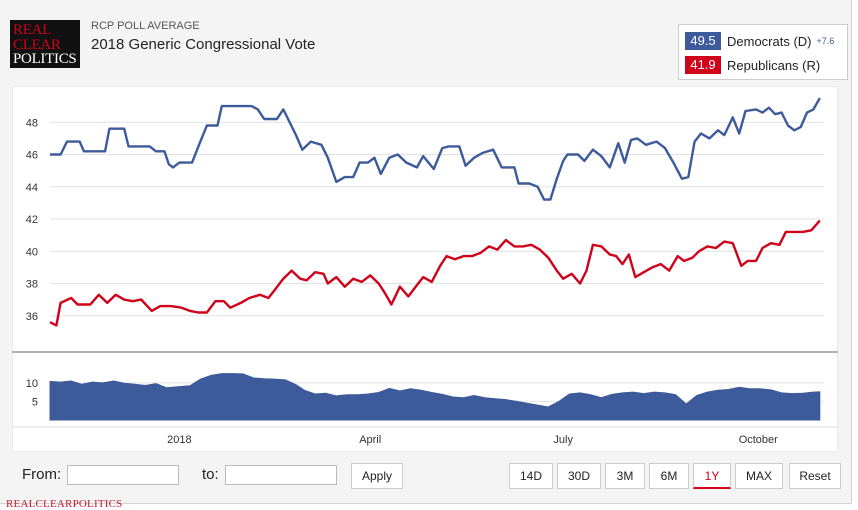  I want to click on apply-button: Apply, so click(377, 476).